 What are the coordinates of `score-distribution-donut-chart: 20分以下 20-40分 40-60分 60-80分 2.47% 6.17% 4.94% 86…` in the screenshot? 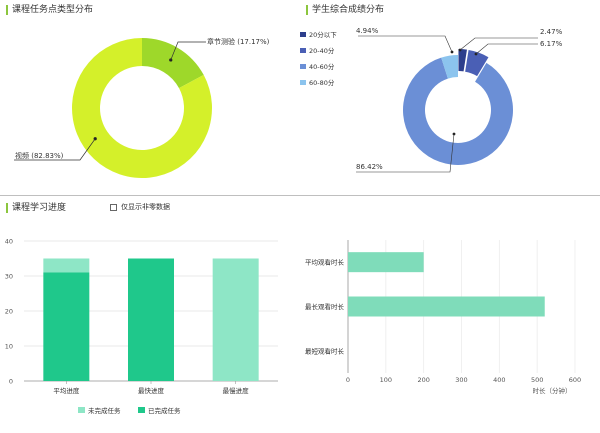 It's located at (431, 100).